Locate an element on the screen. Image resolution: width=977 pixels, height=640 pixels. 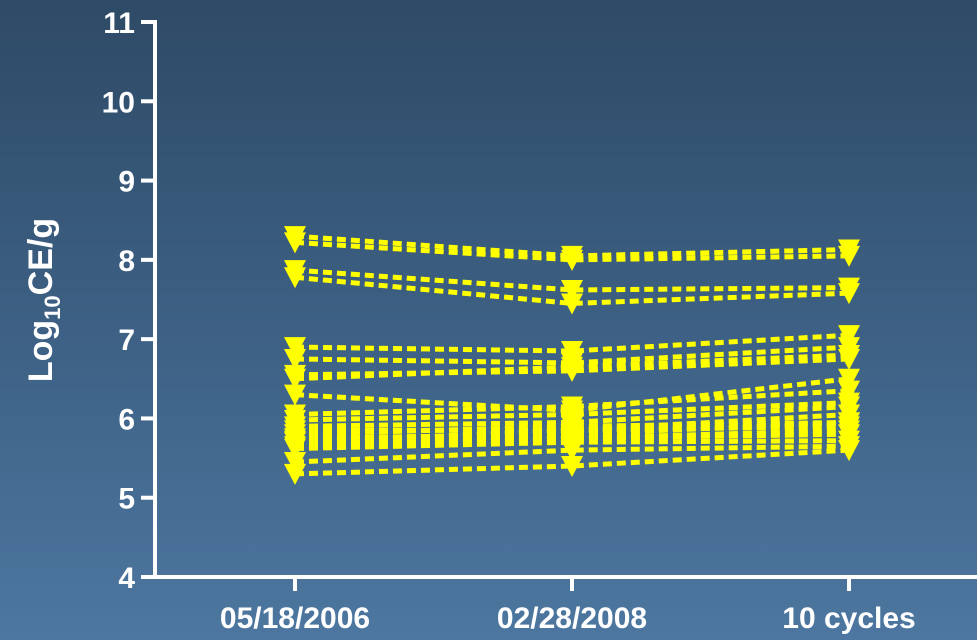
y-axis-title: Log10CE/g is located at coordinates (43, 300).